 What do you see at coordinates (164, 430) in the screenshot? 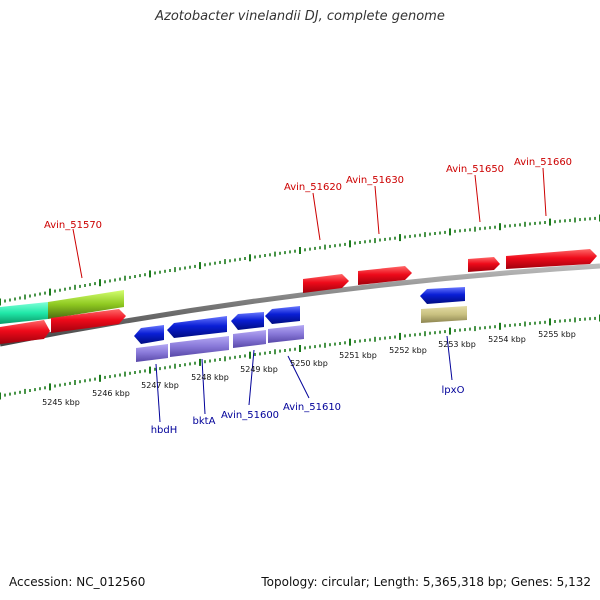
I see `label-hbdH: hbdH` at bounding box center [164, 430].